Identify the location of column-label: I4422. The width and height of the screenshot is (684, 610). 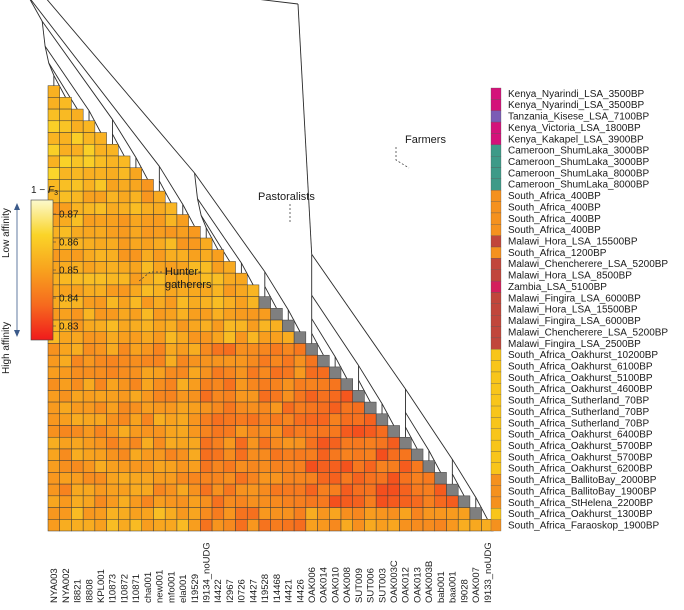
(218, 591).